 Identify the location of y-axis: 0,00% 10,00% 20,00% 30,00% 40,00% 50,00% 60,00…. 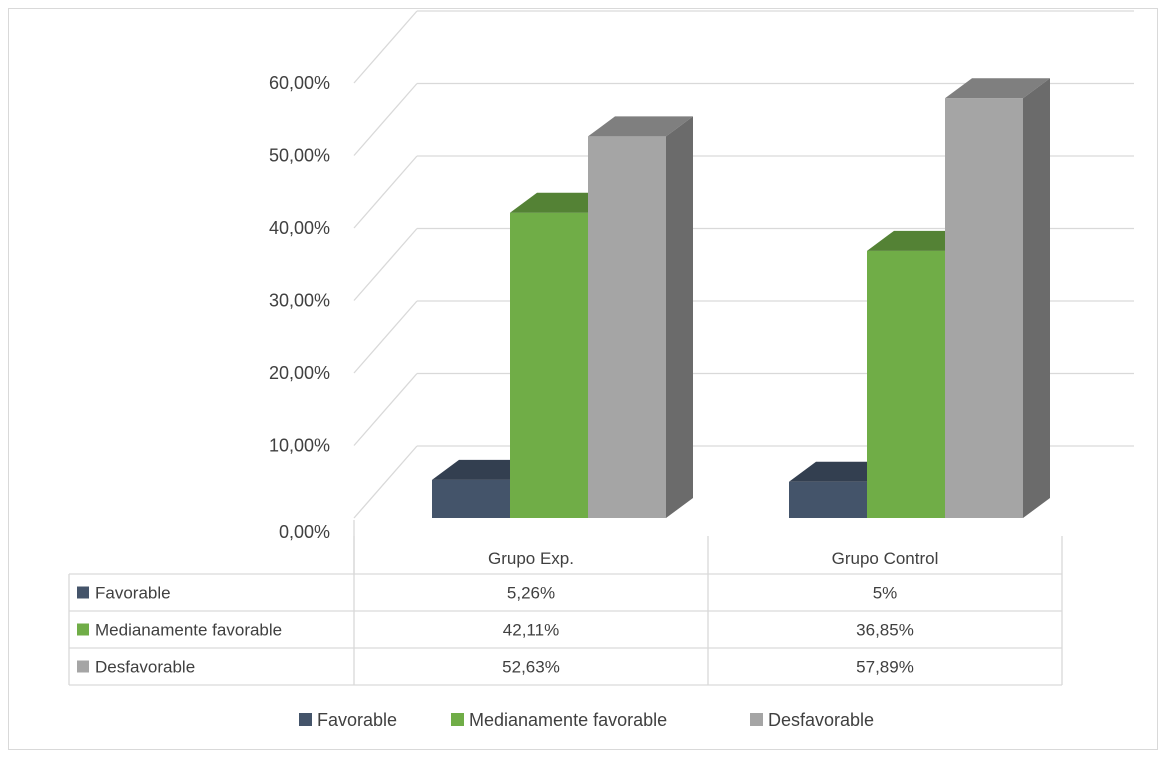
(299, 307).